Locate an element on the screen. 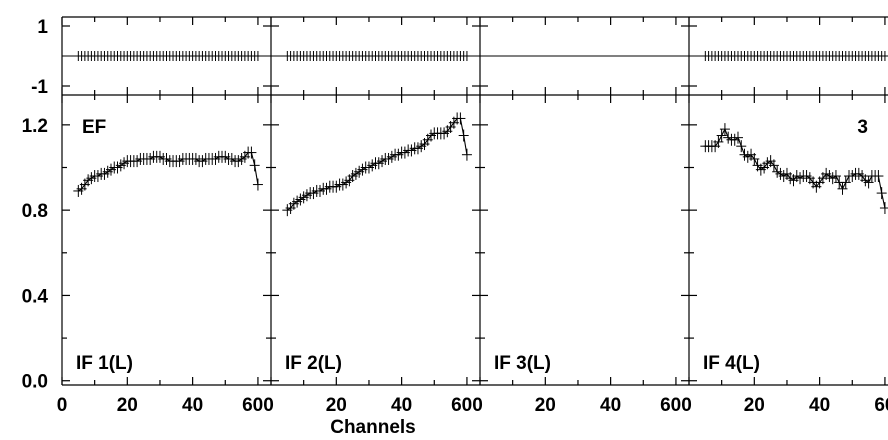  panel-4-x-tick-label-40: 40 is located at coordinates (819, 405).